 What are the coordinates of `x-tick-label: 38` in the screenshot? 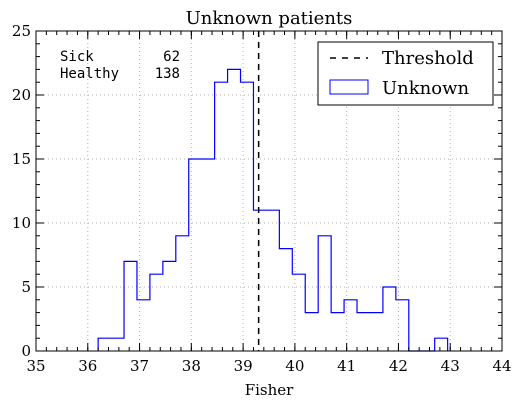 It's located at (191, 366).